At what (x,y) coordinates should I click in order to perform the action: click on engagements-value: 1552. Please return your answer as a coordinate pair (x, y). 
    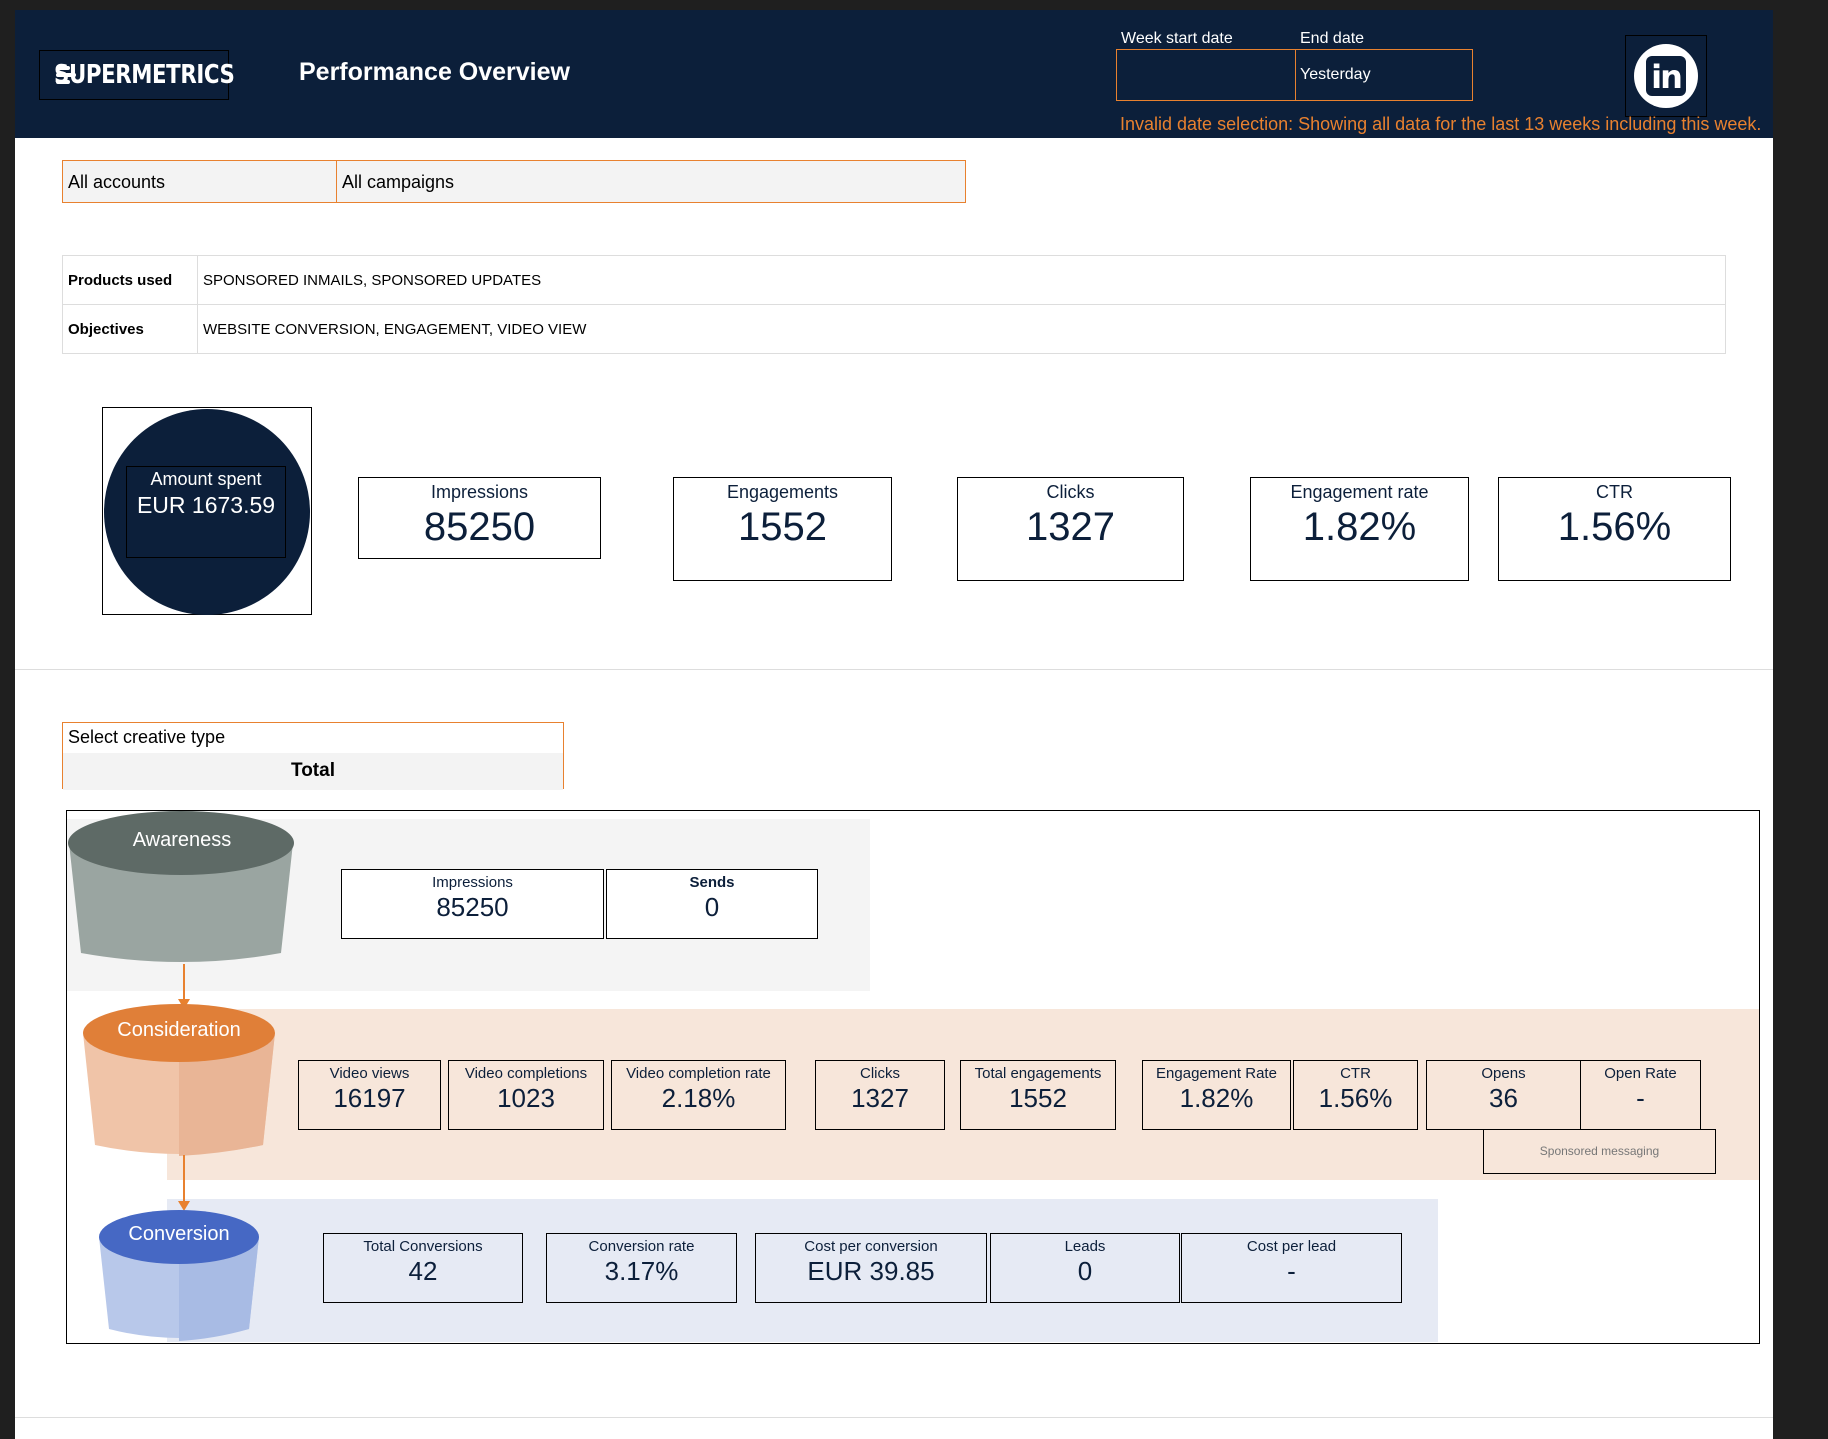
    Looking at the image, I should click on (782, 527).